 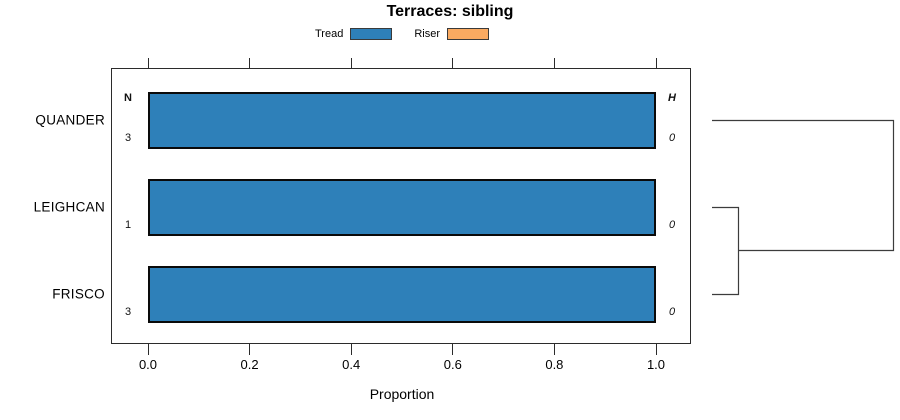 What do you see at coordinates (69, 207) in the screenshot?
I see `y-axis-category-label: LEIGHCAN` at bounding box center [69, 207].